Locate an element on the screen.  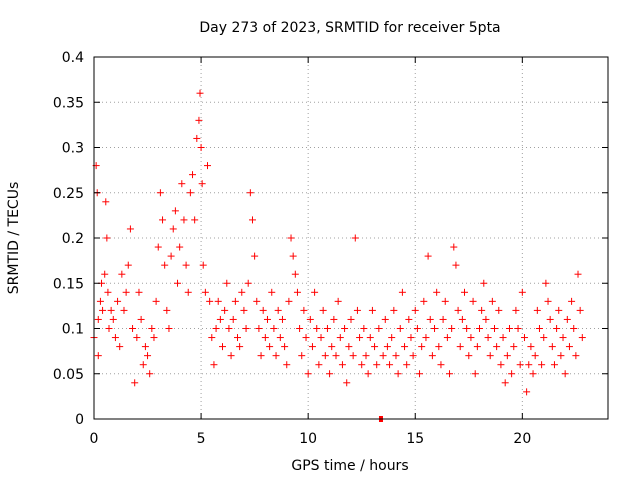
x-tick-label: 15 is located at coordinates (415, 439).